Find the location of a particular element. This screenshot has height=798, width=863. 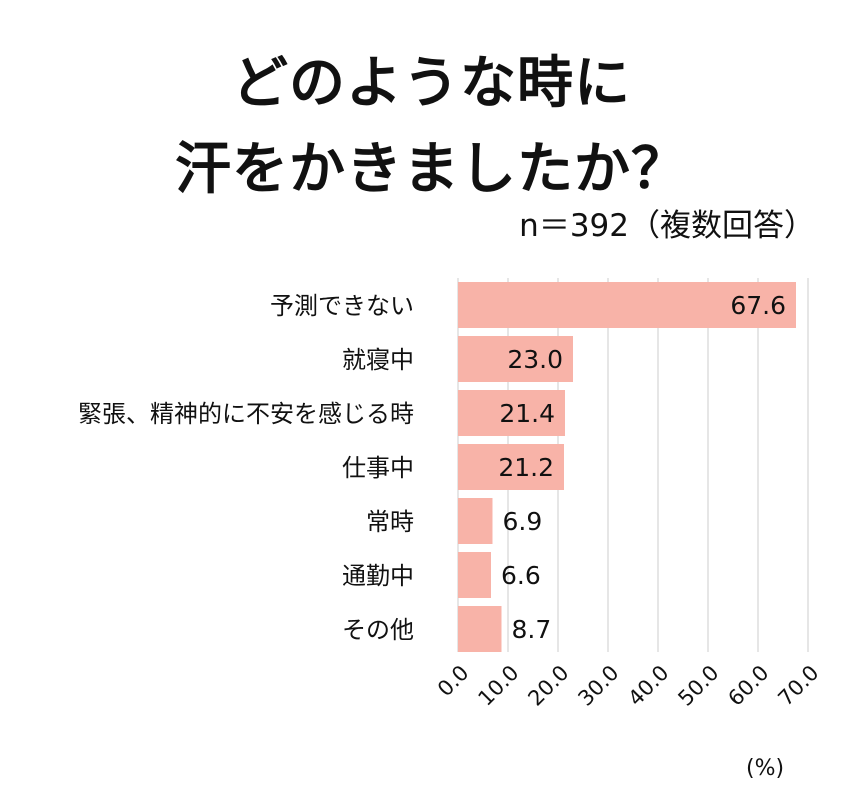

category-label: 仕事中 is located at coordinates (378, 468).